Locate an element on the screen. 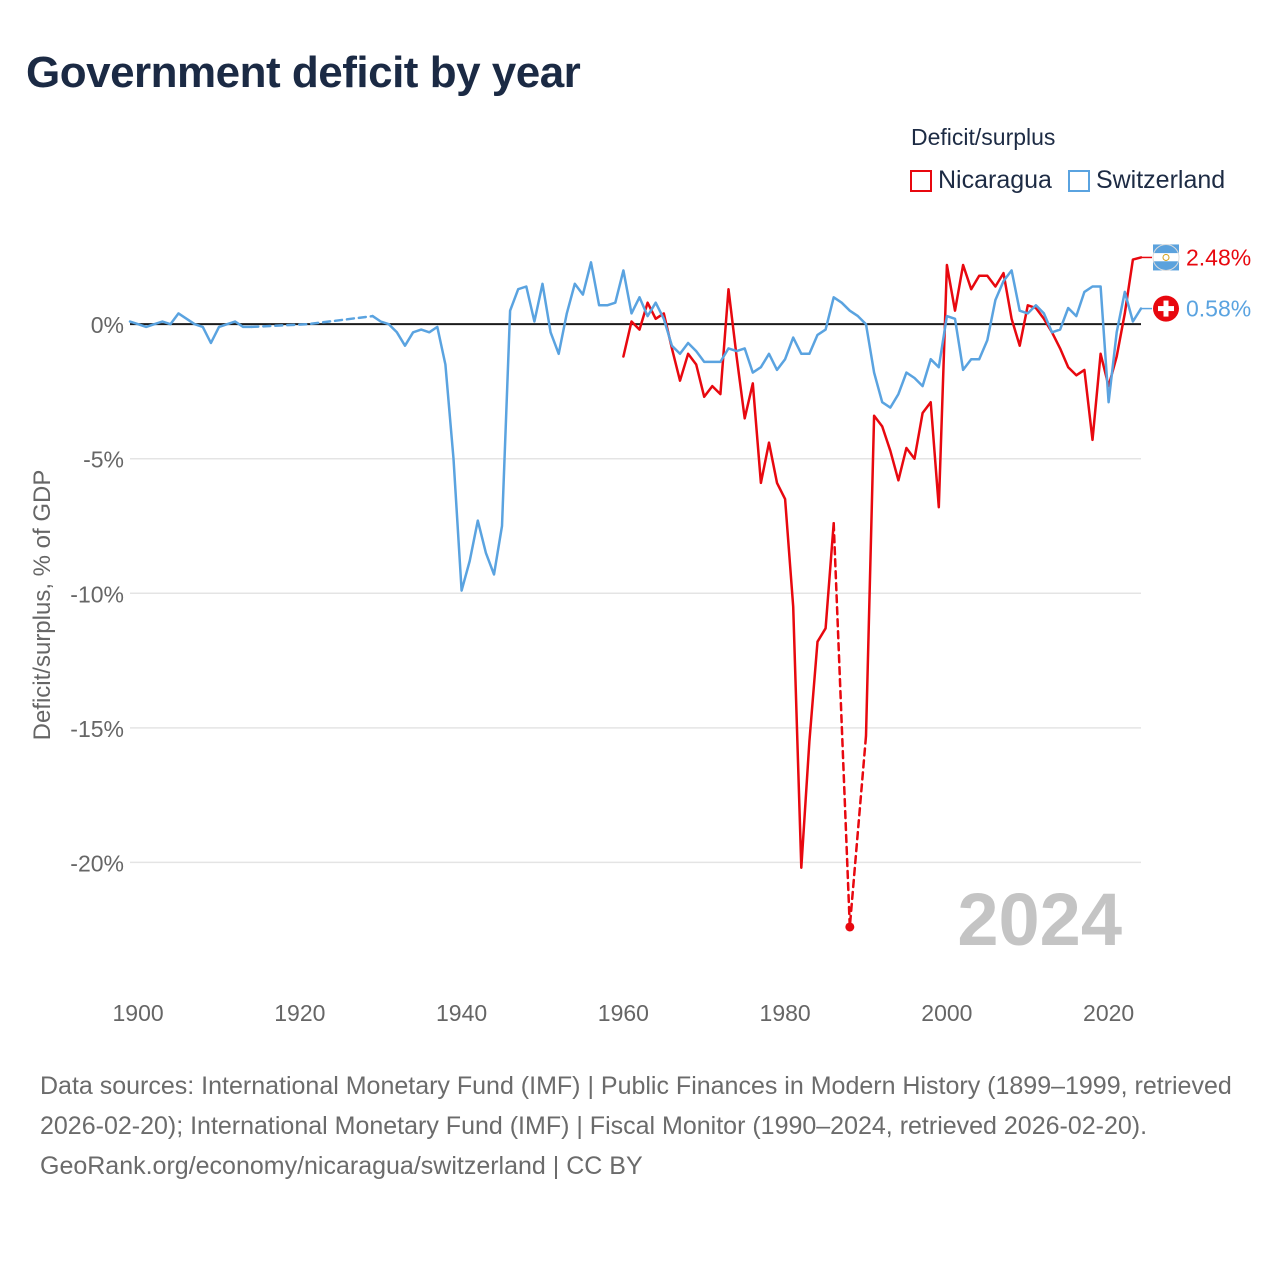 The height and width of the screenshot is (1280, 1280). flag-border is located at coordinates (1166, 257).